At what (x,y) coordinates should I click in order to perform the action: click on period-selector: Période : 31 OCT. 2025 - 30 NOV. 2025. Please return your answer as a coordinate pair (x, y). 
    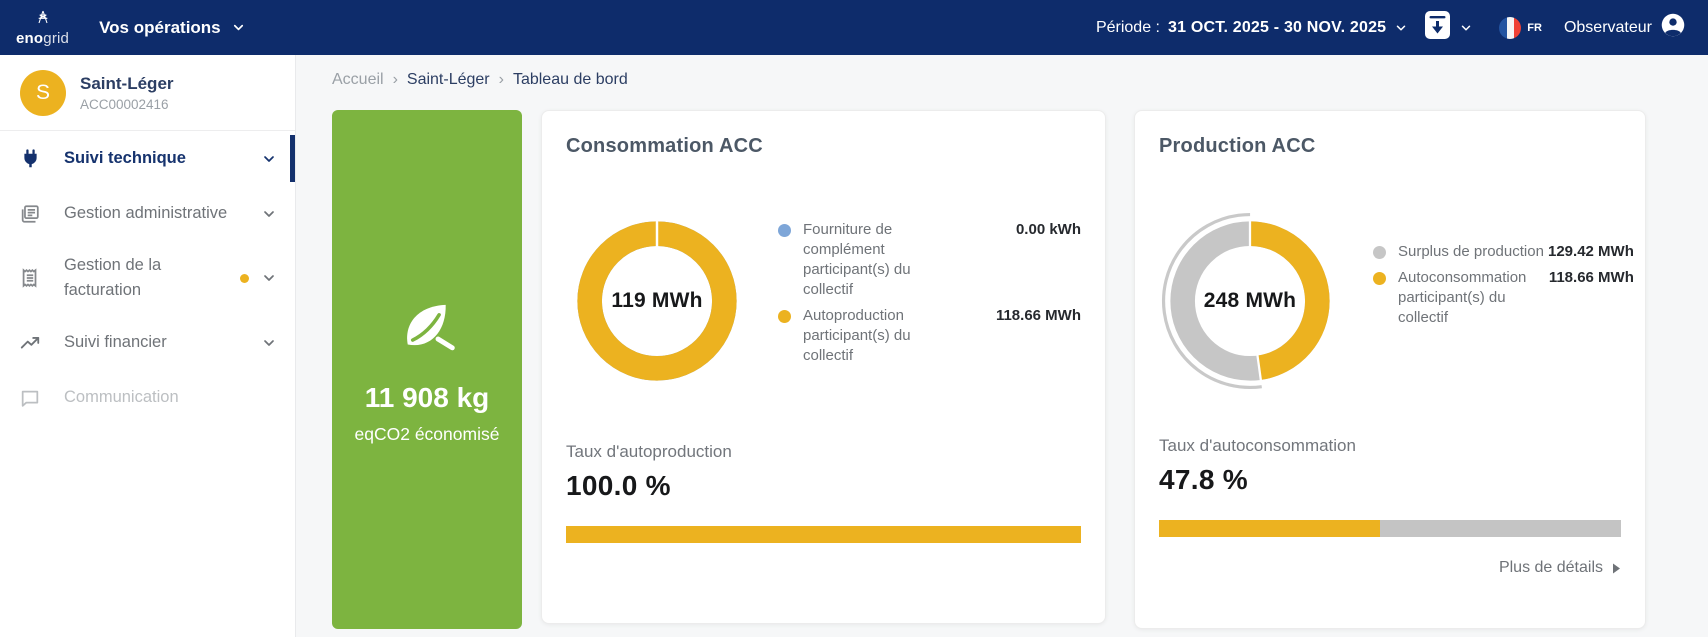
    Looking at the image, I should click on (1252, 28).